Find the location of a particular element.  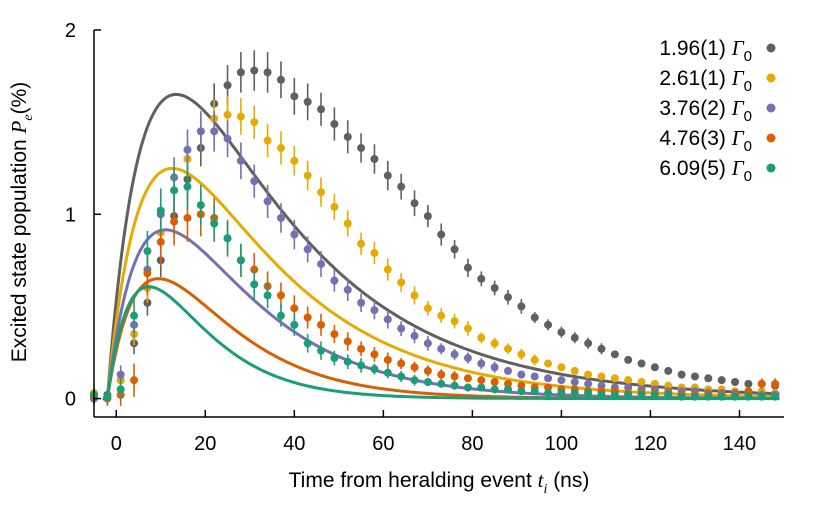

legend-gamma: Γ is located at coordinates (738, 138).